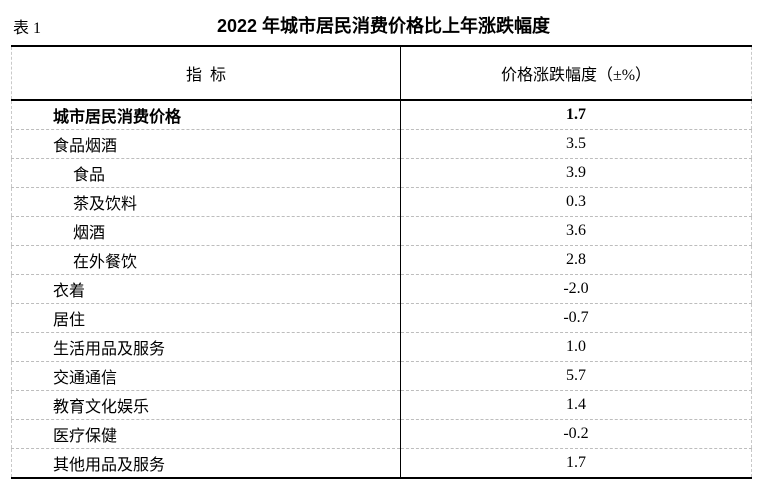 This screenshot has height=479, width=767. Describe the element at coordinates (206, 318) in the screenshot. I see `indicator-cell: 居住` at that location.